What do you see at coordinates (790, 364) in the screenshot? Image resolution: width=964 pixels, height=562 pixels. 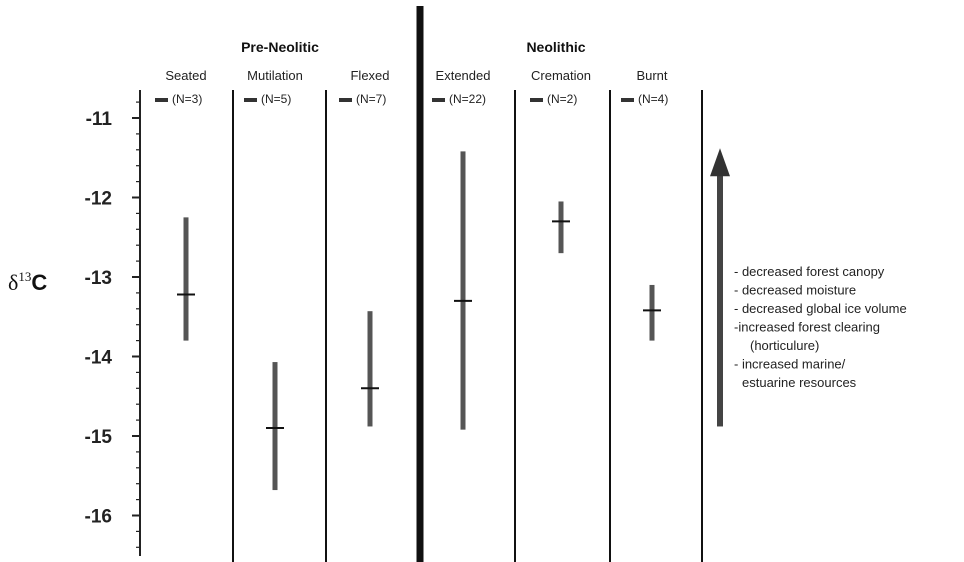 I see `annotation-line: - increased marine/` at bounding box center [790, 364].